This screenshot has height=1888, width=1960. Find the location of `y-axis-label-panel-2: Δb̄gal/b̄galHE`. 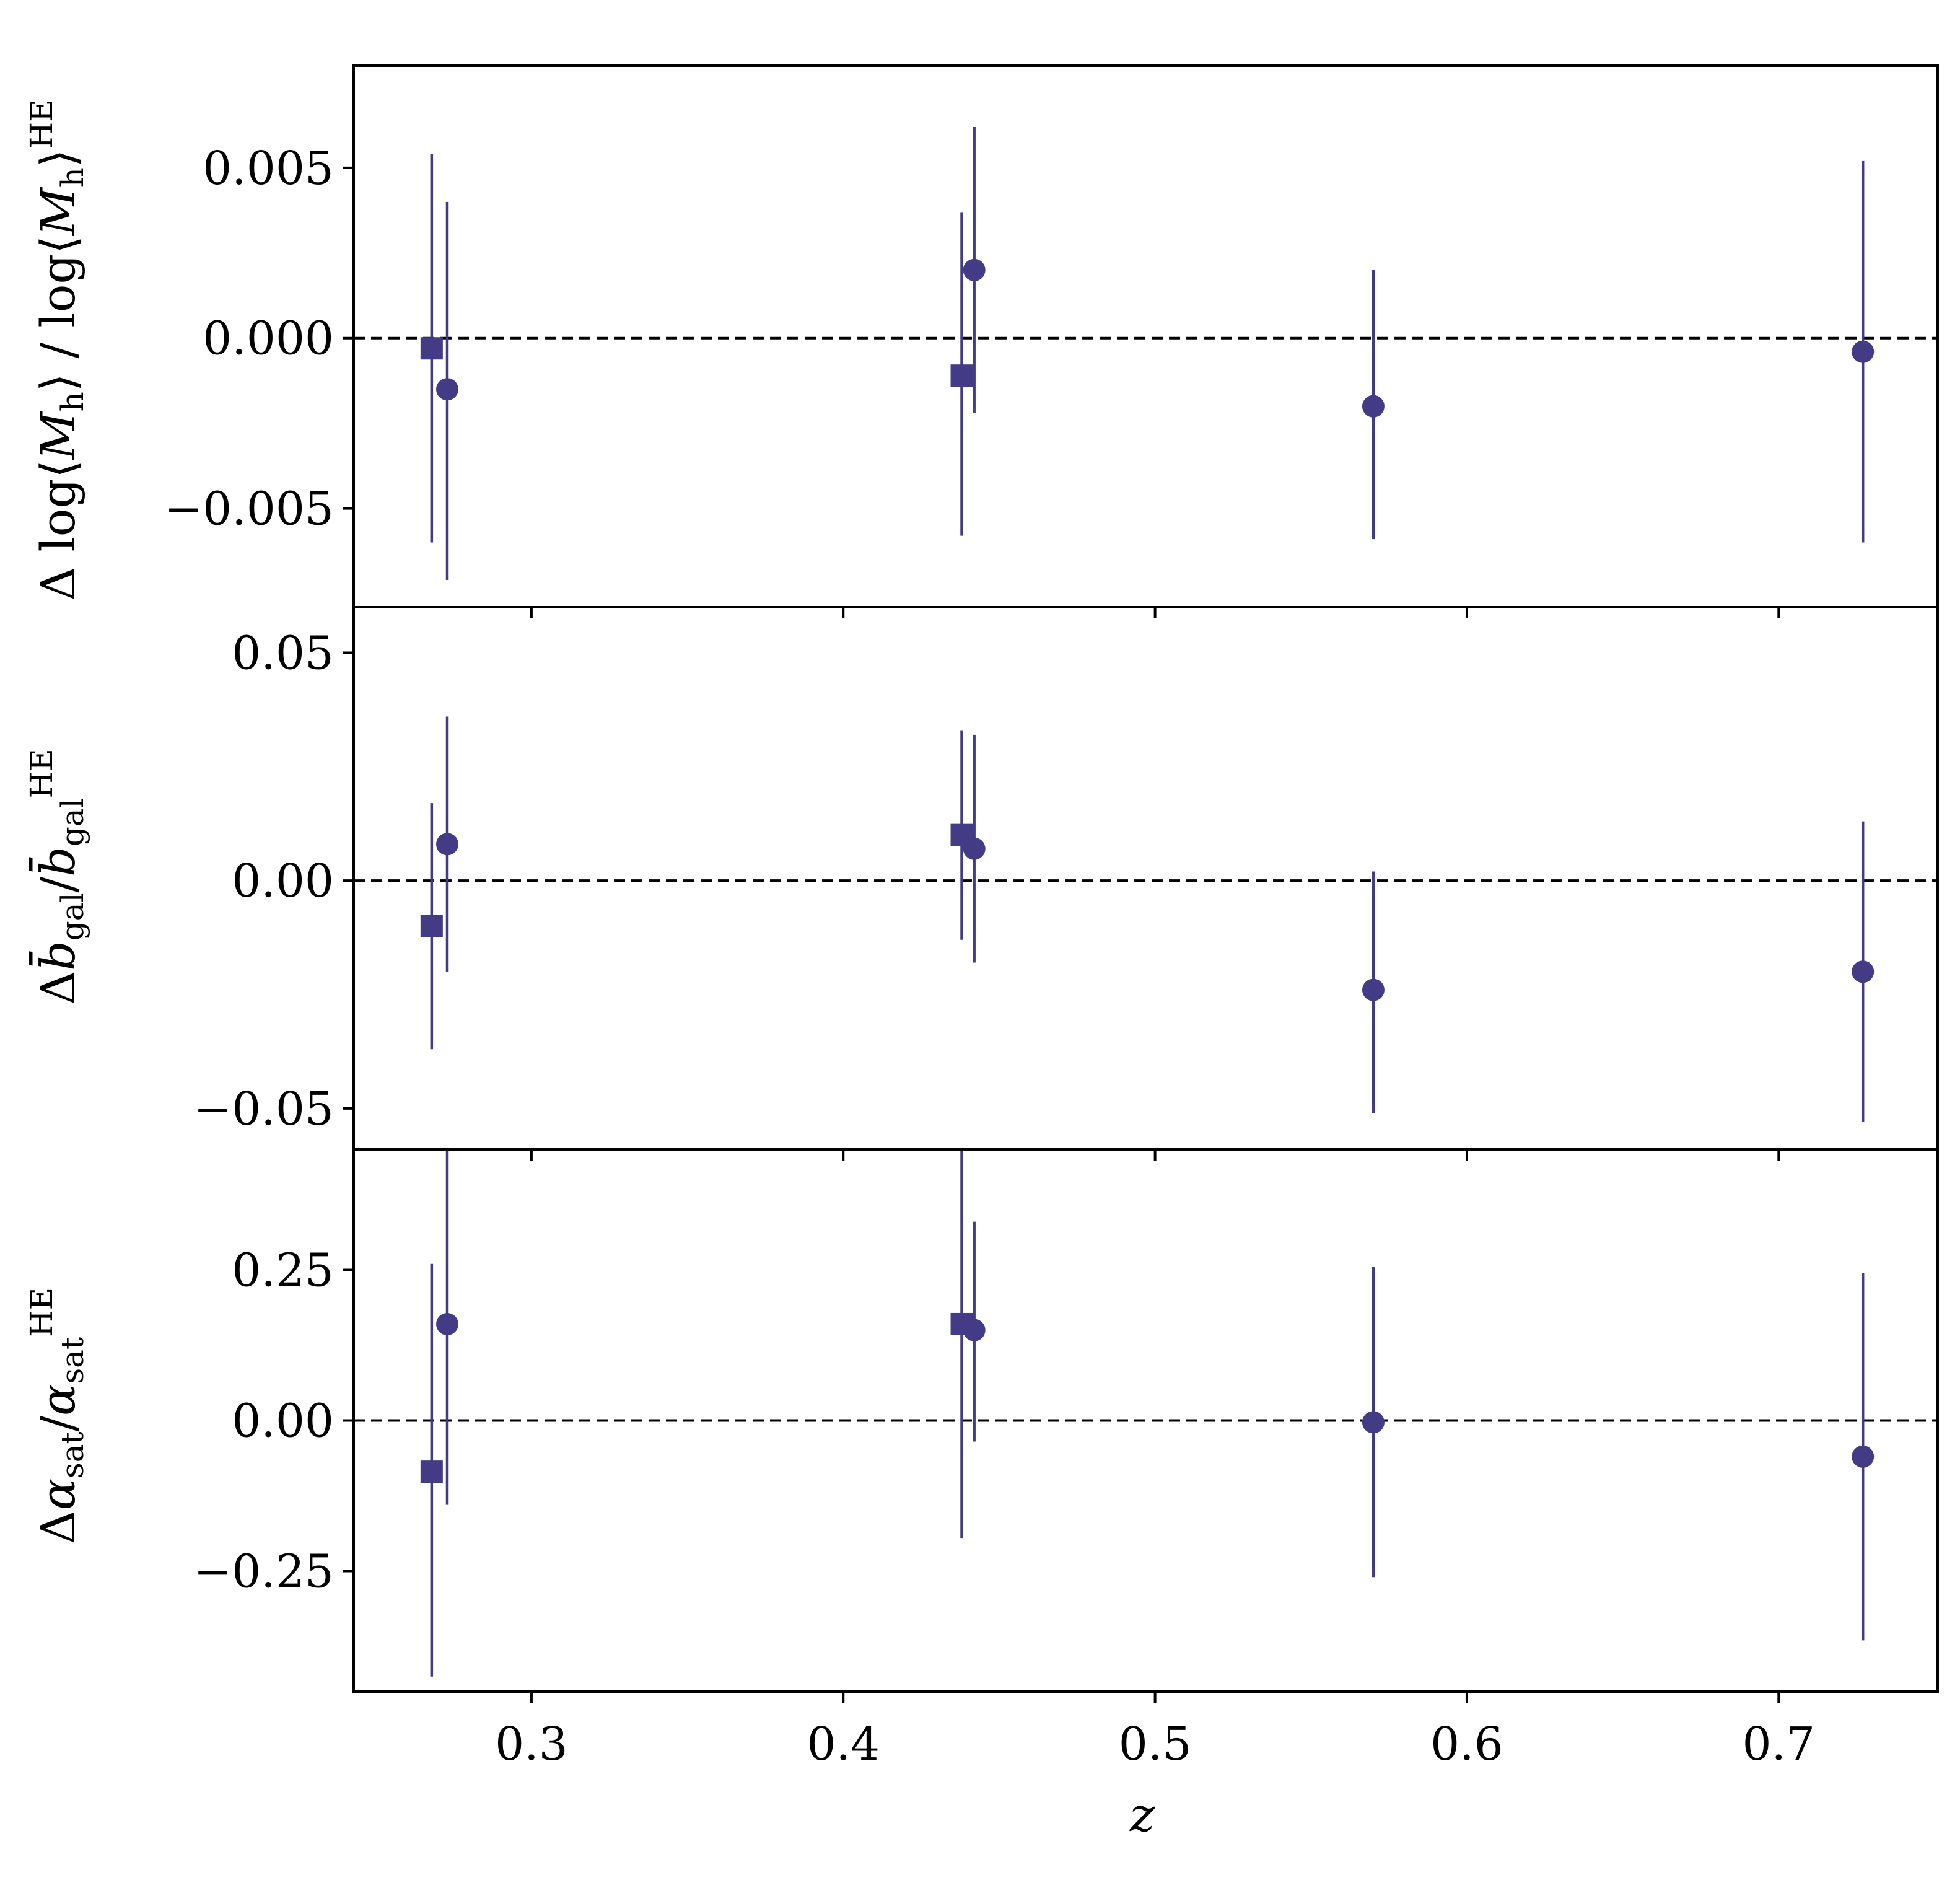

y-axis-label-panel-2: Δb̄gal/b̄galHE is located at coordinates (57, 877).